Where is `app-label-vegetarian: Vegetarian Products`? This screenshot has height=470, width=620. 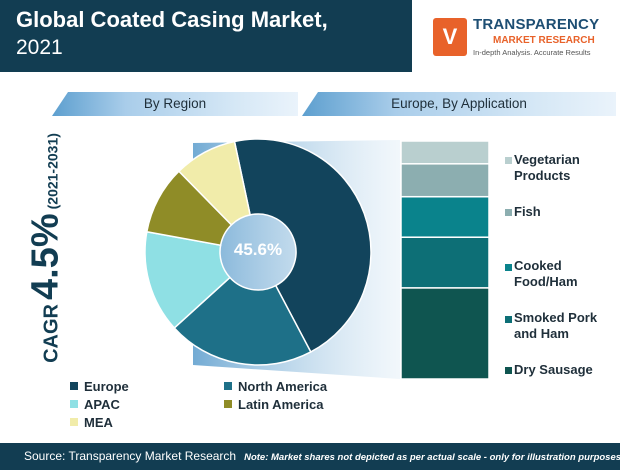 app-label-vegetarian: Vegetarian Products is located at coordinates (561, 168).